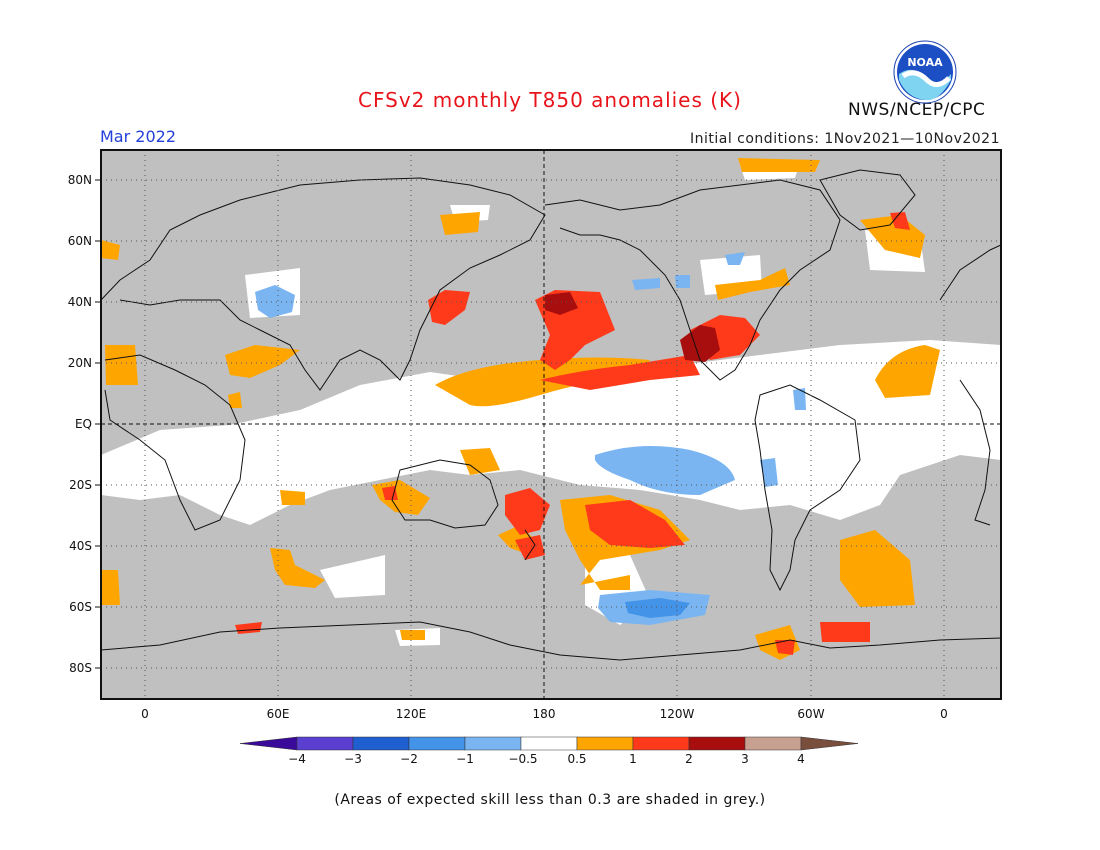  Describe the element at coordinates (411, 714) in the screenshot. I see `lon-label: 120E` at that location.